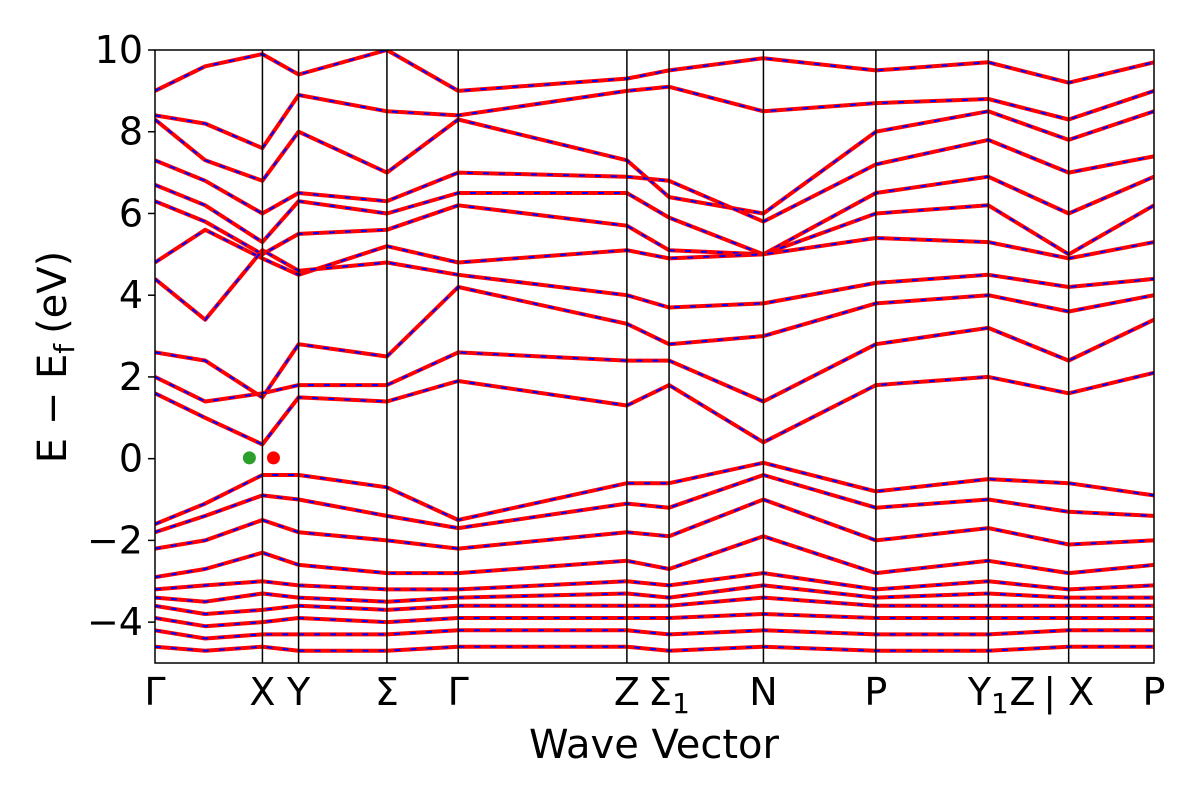  What do you see at coordinates (115, 540) in the screenshot?
I see `y-tick-label: −2` at bounding box center [115, 540].